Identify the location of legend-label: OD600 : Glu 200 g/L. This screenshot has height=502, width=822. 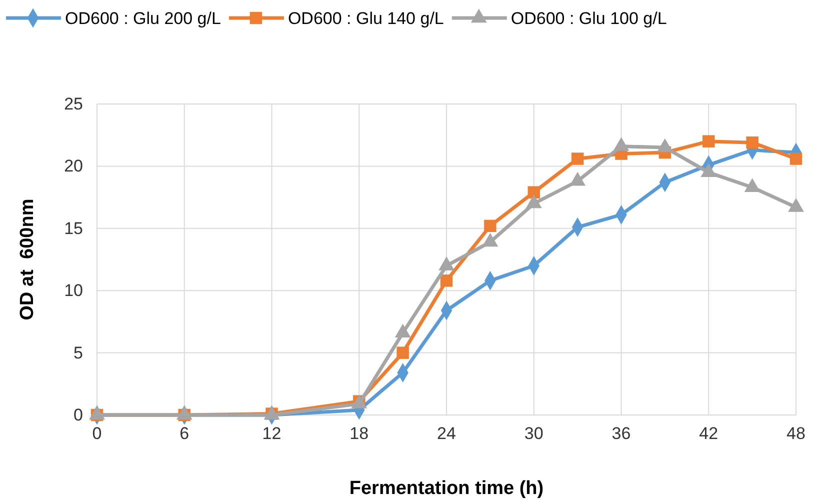
(143, 18).